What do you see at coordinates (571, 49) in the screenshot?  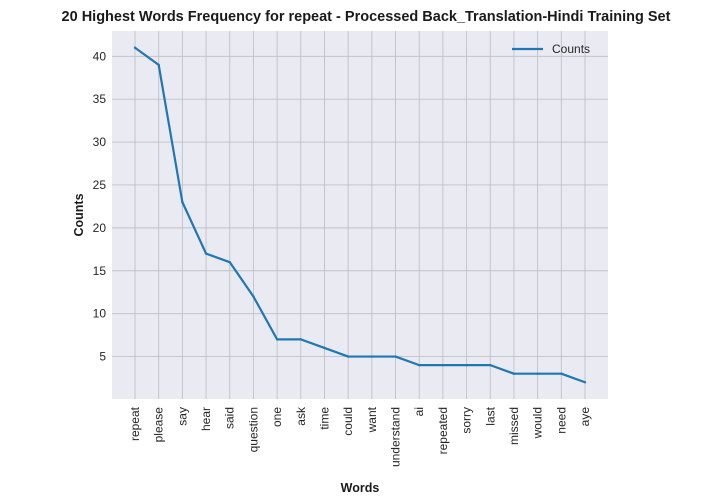 I see `legend-label-counts: Counts` at bounding box center [571, 49].